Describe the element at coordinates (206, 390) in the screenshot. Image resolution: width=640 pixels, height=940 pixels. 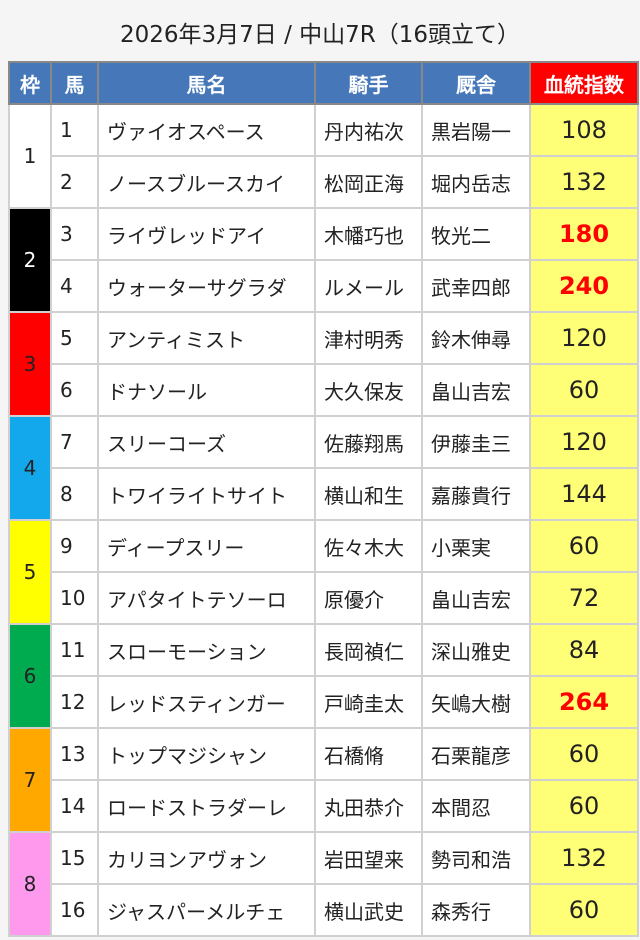
I see `horse-name: ドナソール` at that location.